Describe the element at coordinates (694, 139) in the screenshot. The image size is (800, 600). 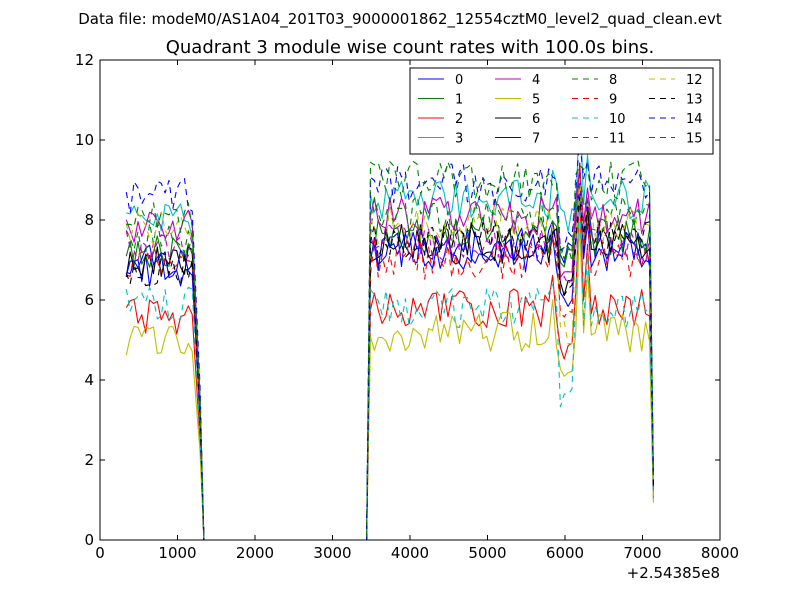
I see `legend-label-15: 15` at that location.